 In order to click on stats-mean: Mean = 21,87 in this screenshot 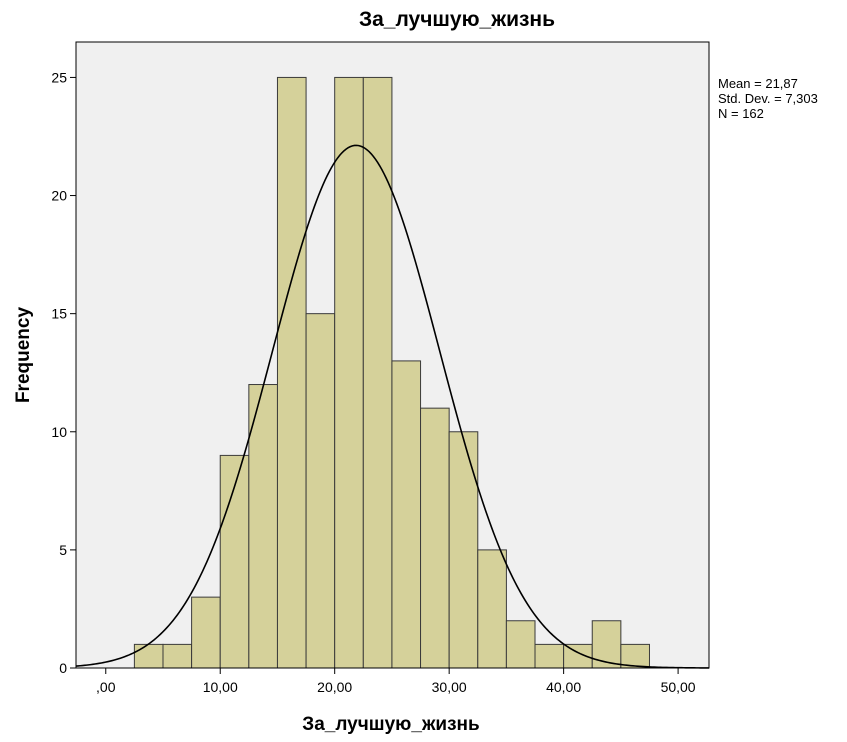, I will do `click(758, 83)`.